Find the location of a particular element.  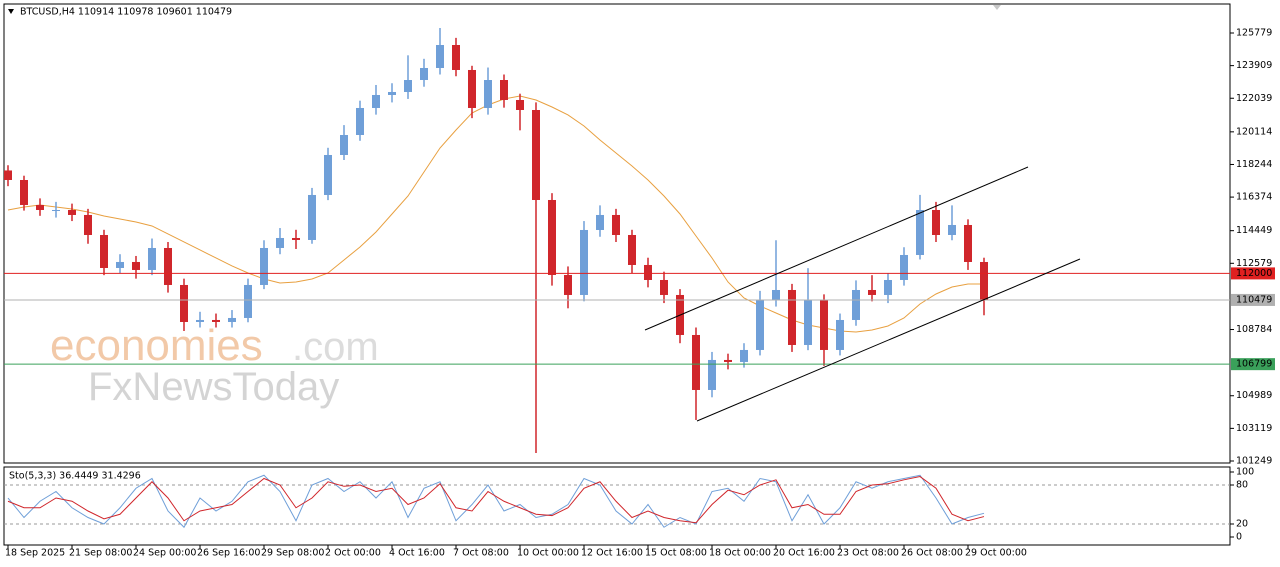

y-tick-label: 116374 is located at coordinates (1254, 197).